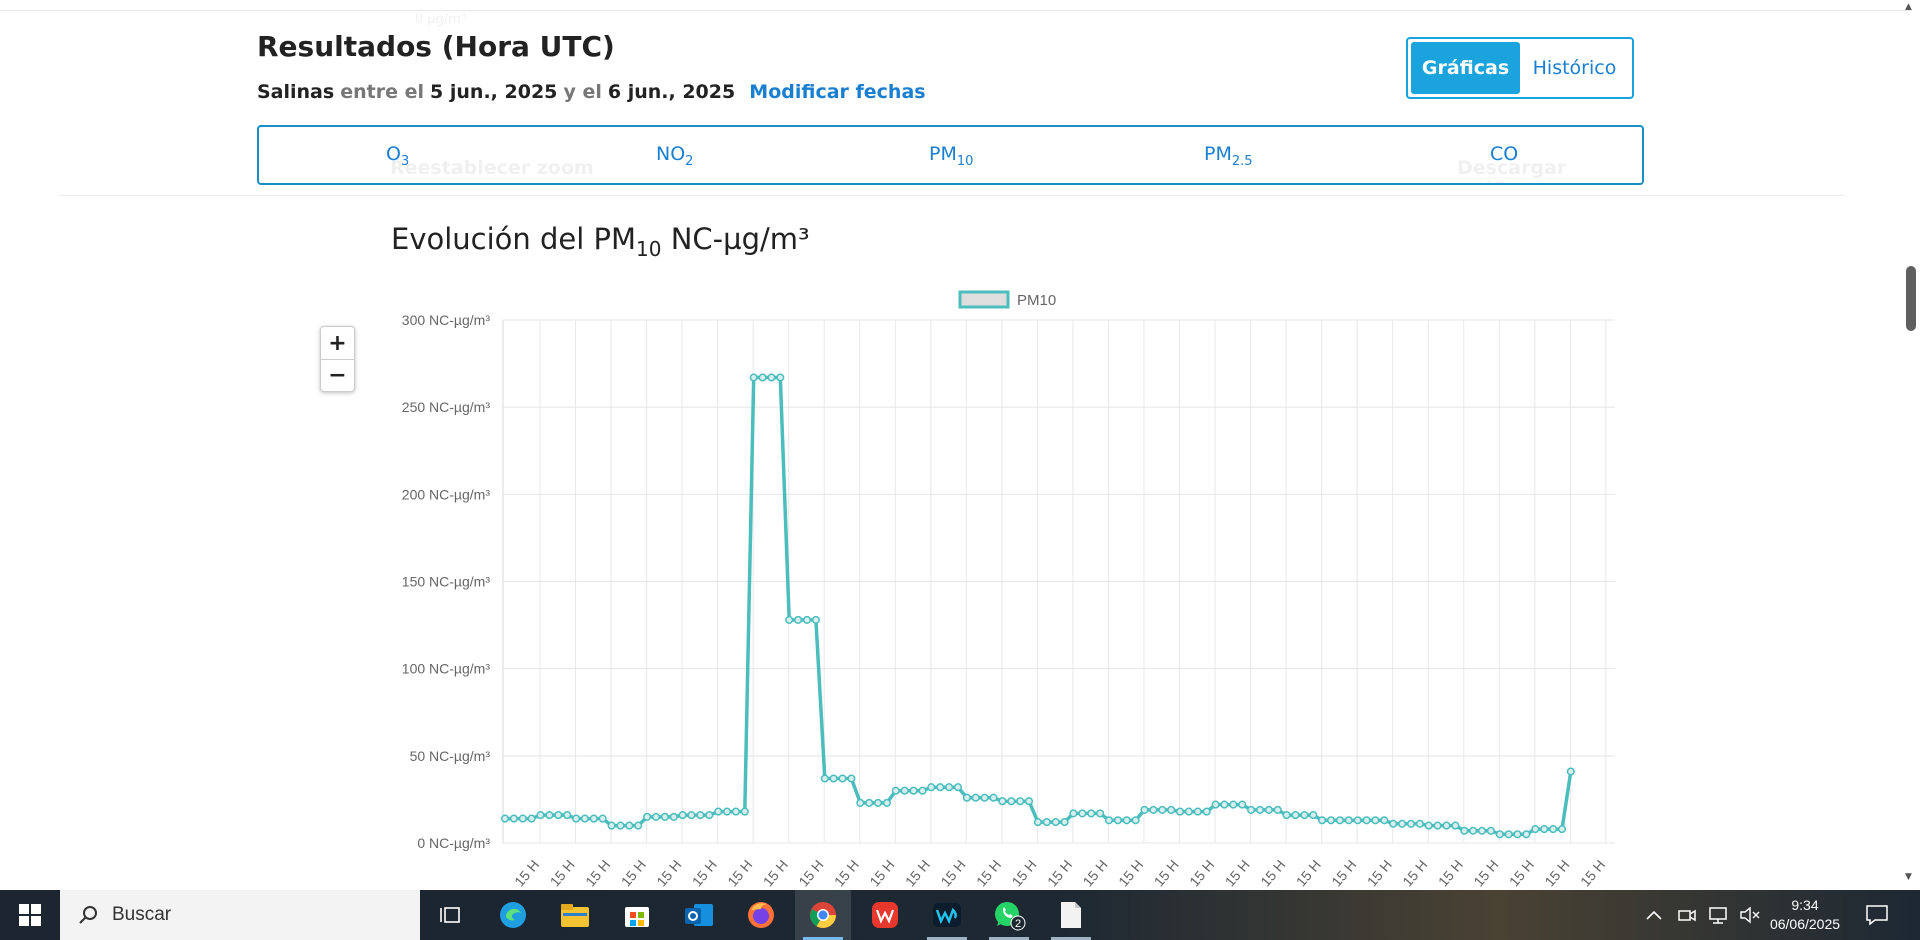 The height and width of the screenshot is (940, 1920). I want to click on notepad-open-indicator, so click(1071, 938).